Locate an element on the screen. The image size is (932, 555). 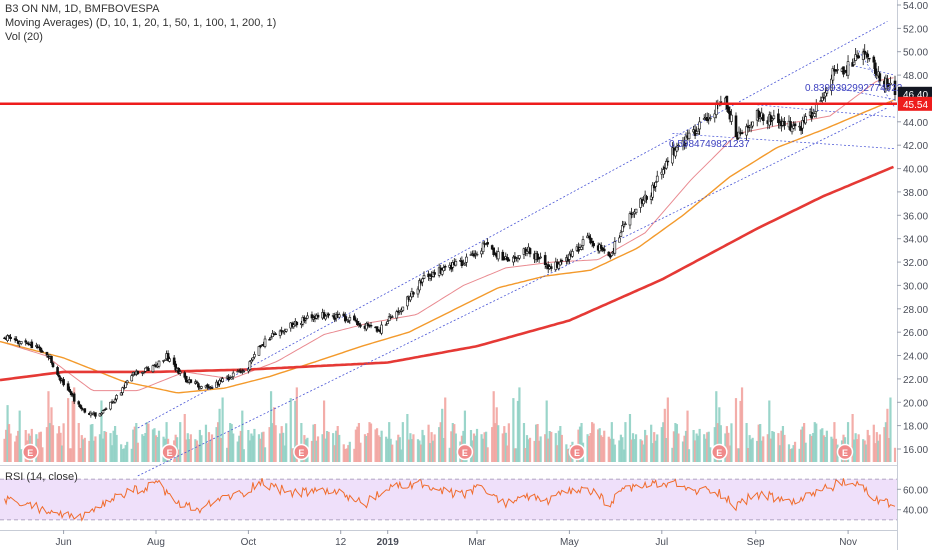
time-axis: Jun Aug Oct 12 2019 Mar May Jul Sep Nov is located at coordinates (456, 539).